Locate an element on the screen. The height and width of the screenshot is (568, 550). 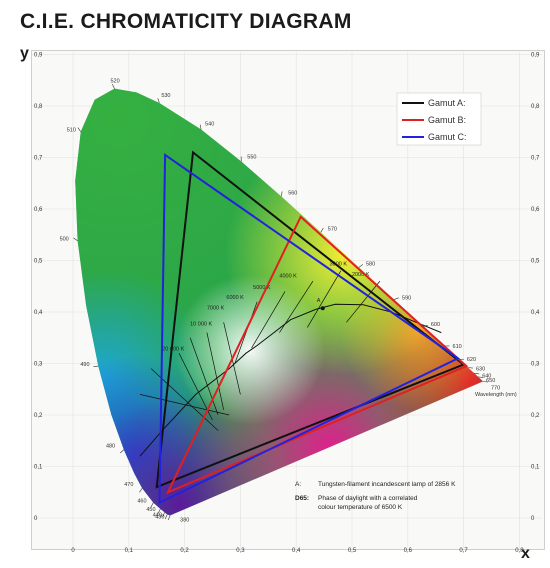
note-d65-key: D65: is located at coordinates (302, 498).